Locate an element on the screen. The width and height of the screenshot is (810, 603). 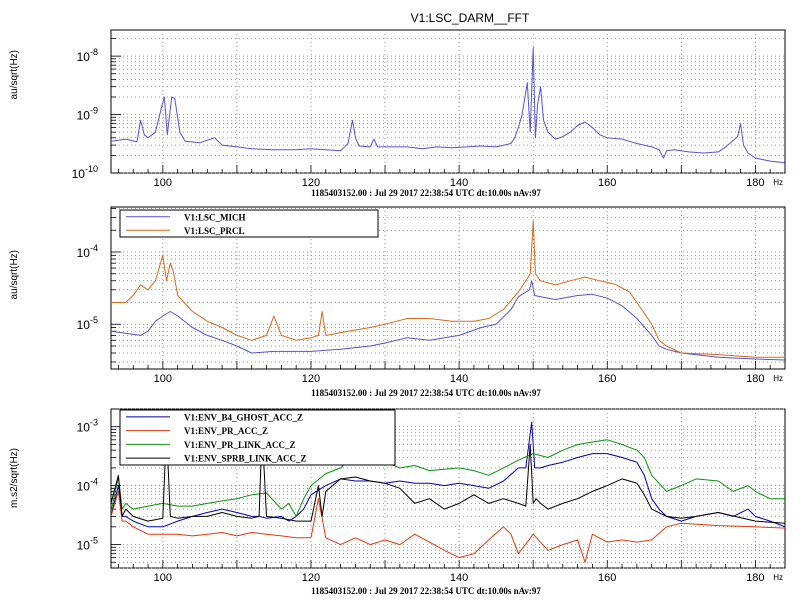
y-axis-label: m.s2/sqrt(Hz) is located at coordinates (14, 478).